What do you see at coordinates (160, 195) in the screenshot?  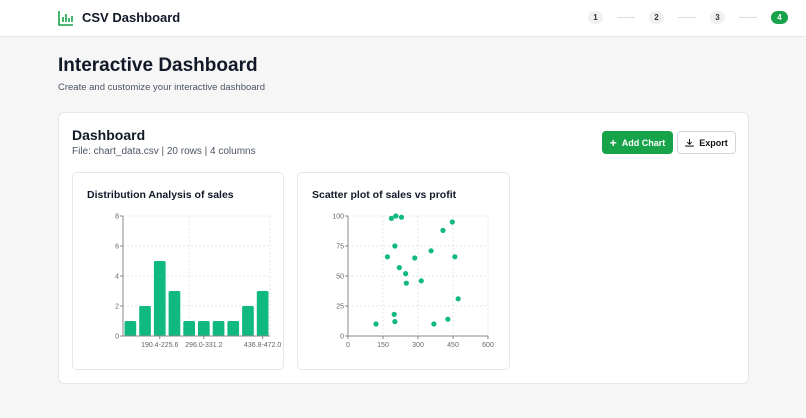 I see `chart-title: Distribution Analysis of sales` at bounding box center [160, 195].